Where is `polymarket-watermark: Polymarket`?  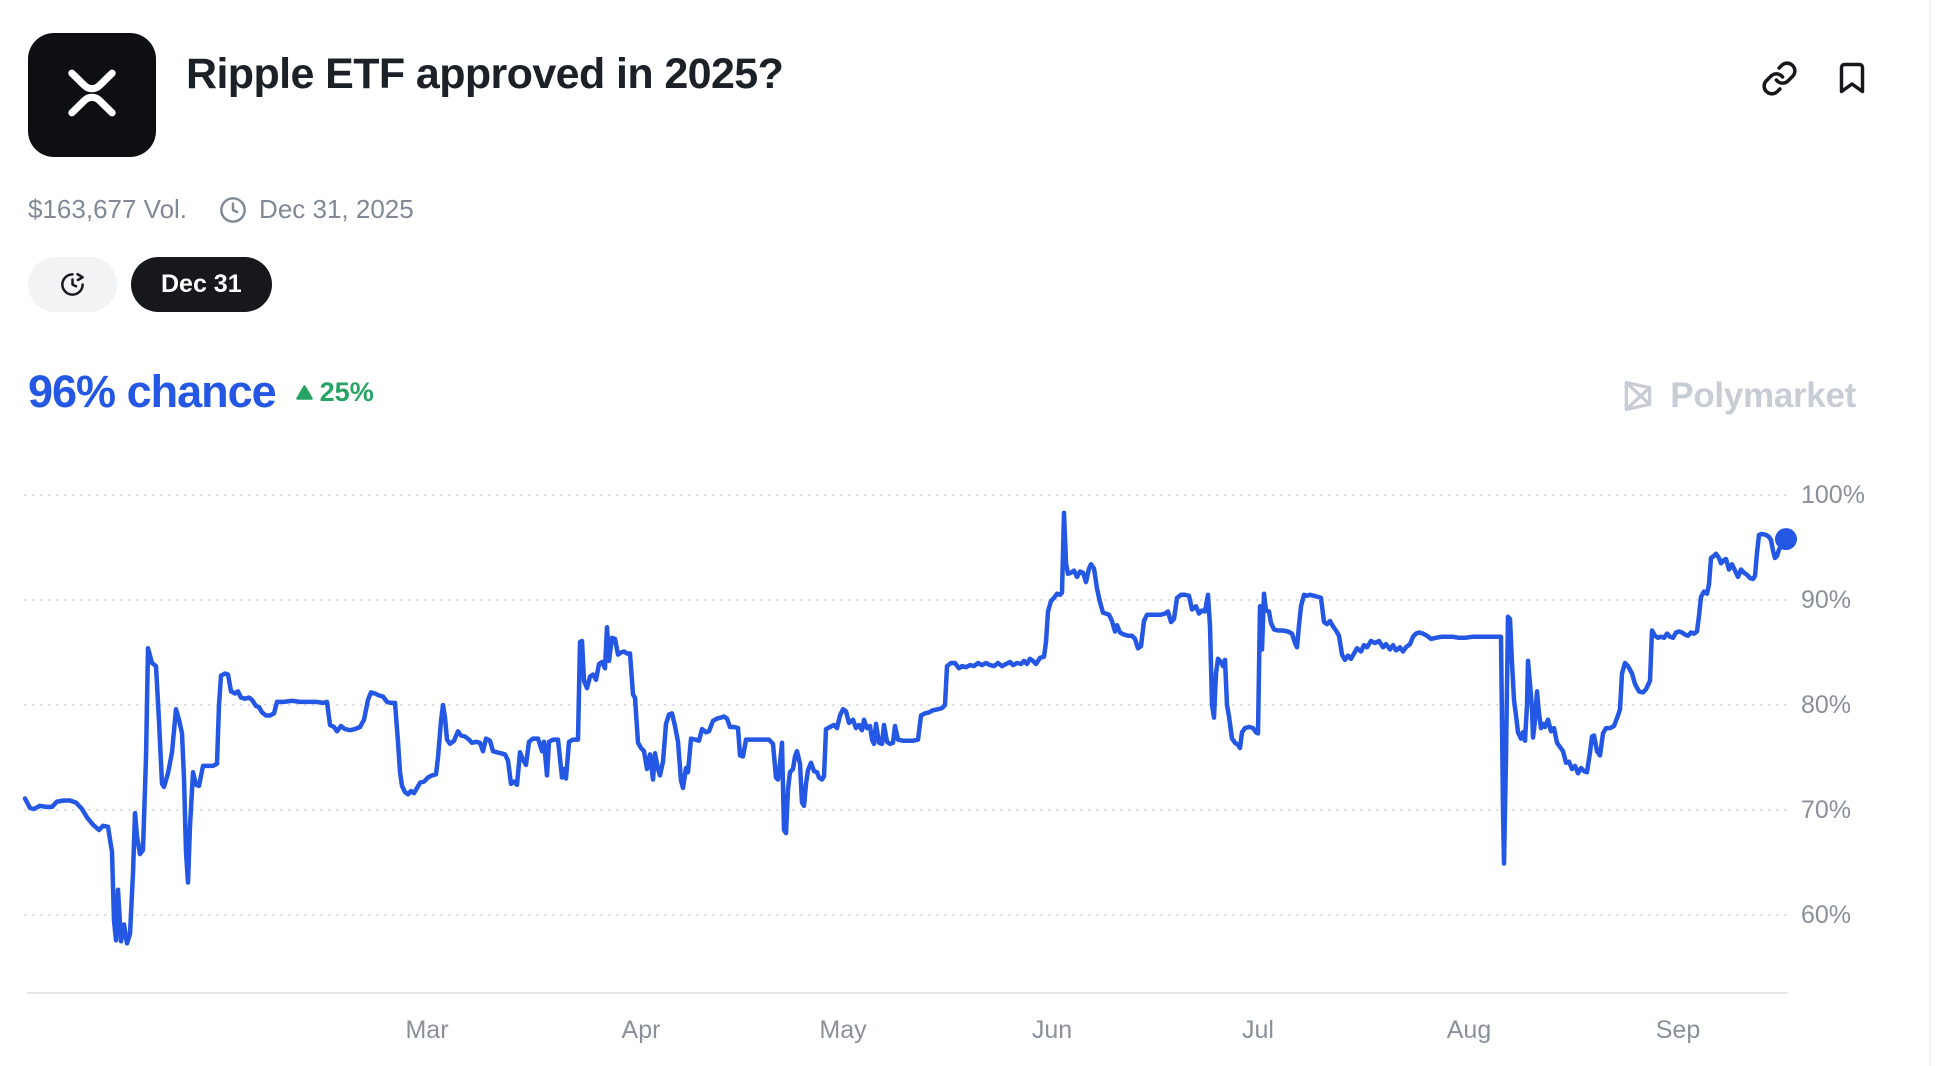
polymarket-watermark: Polymarket is located at coordinates (1737, 396).